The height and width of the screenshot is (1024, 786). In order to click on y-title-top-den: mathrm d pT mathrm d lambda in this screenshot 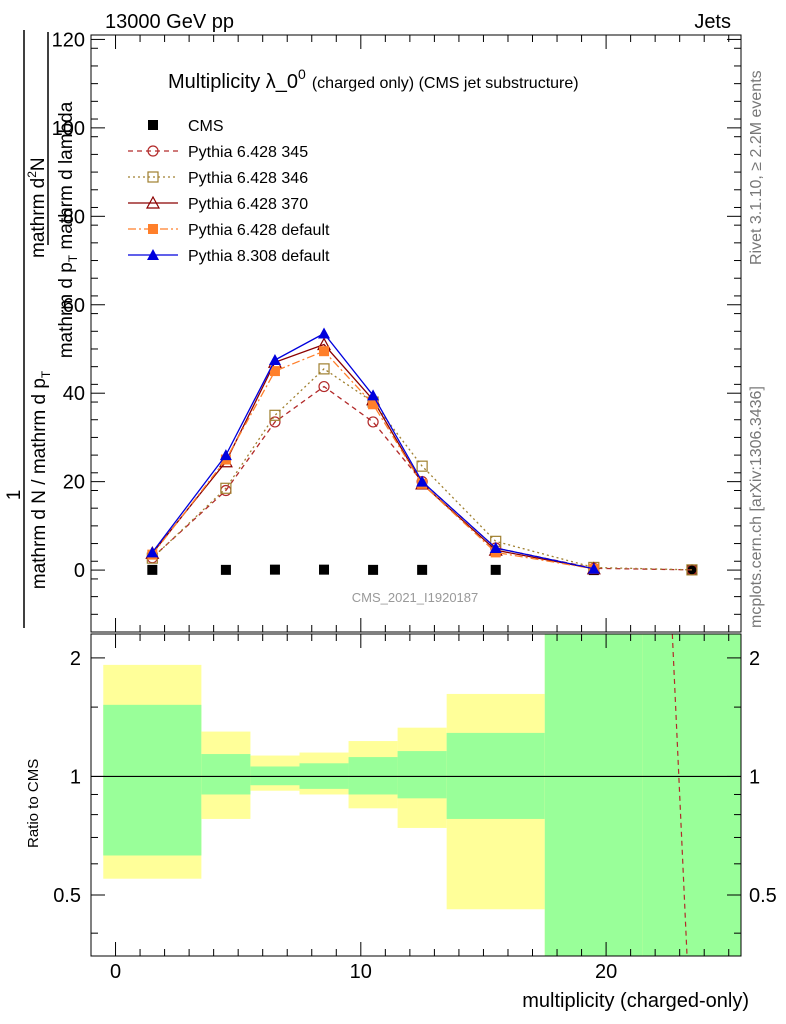, I will do `click(68, 229)`.